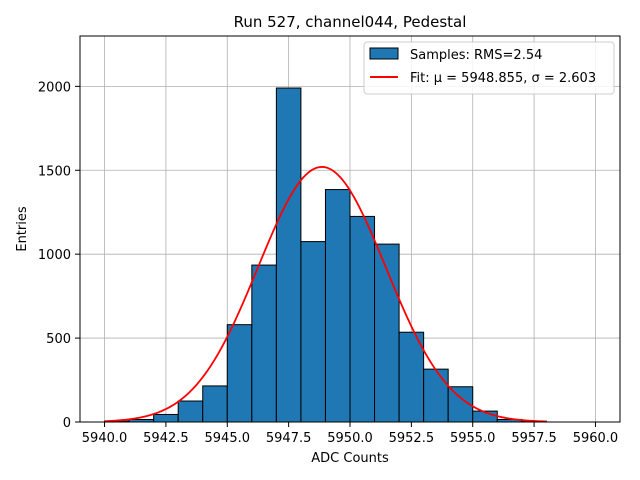 Image resolution: width=640 pixels, height=480 pixels. Describe the element at coordinates (54, 255) in the screenshot. I see `y-tick-label: 1000` at that location.